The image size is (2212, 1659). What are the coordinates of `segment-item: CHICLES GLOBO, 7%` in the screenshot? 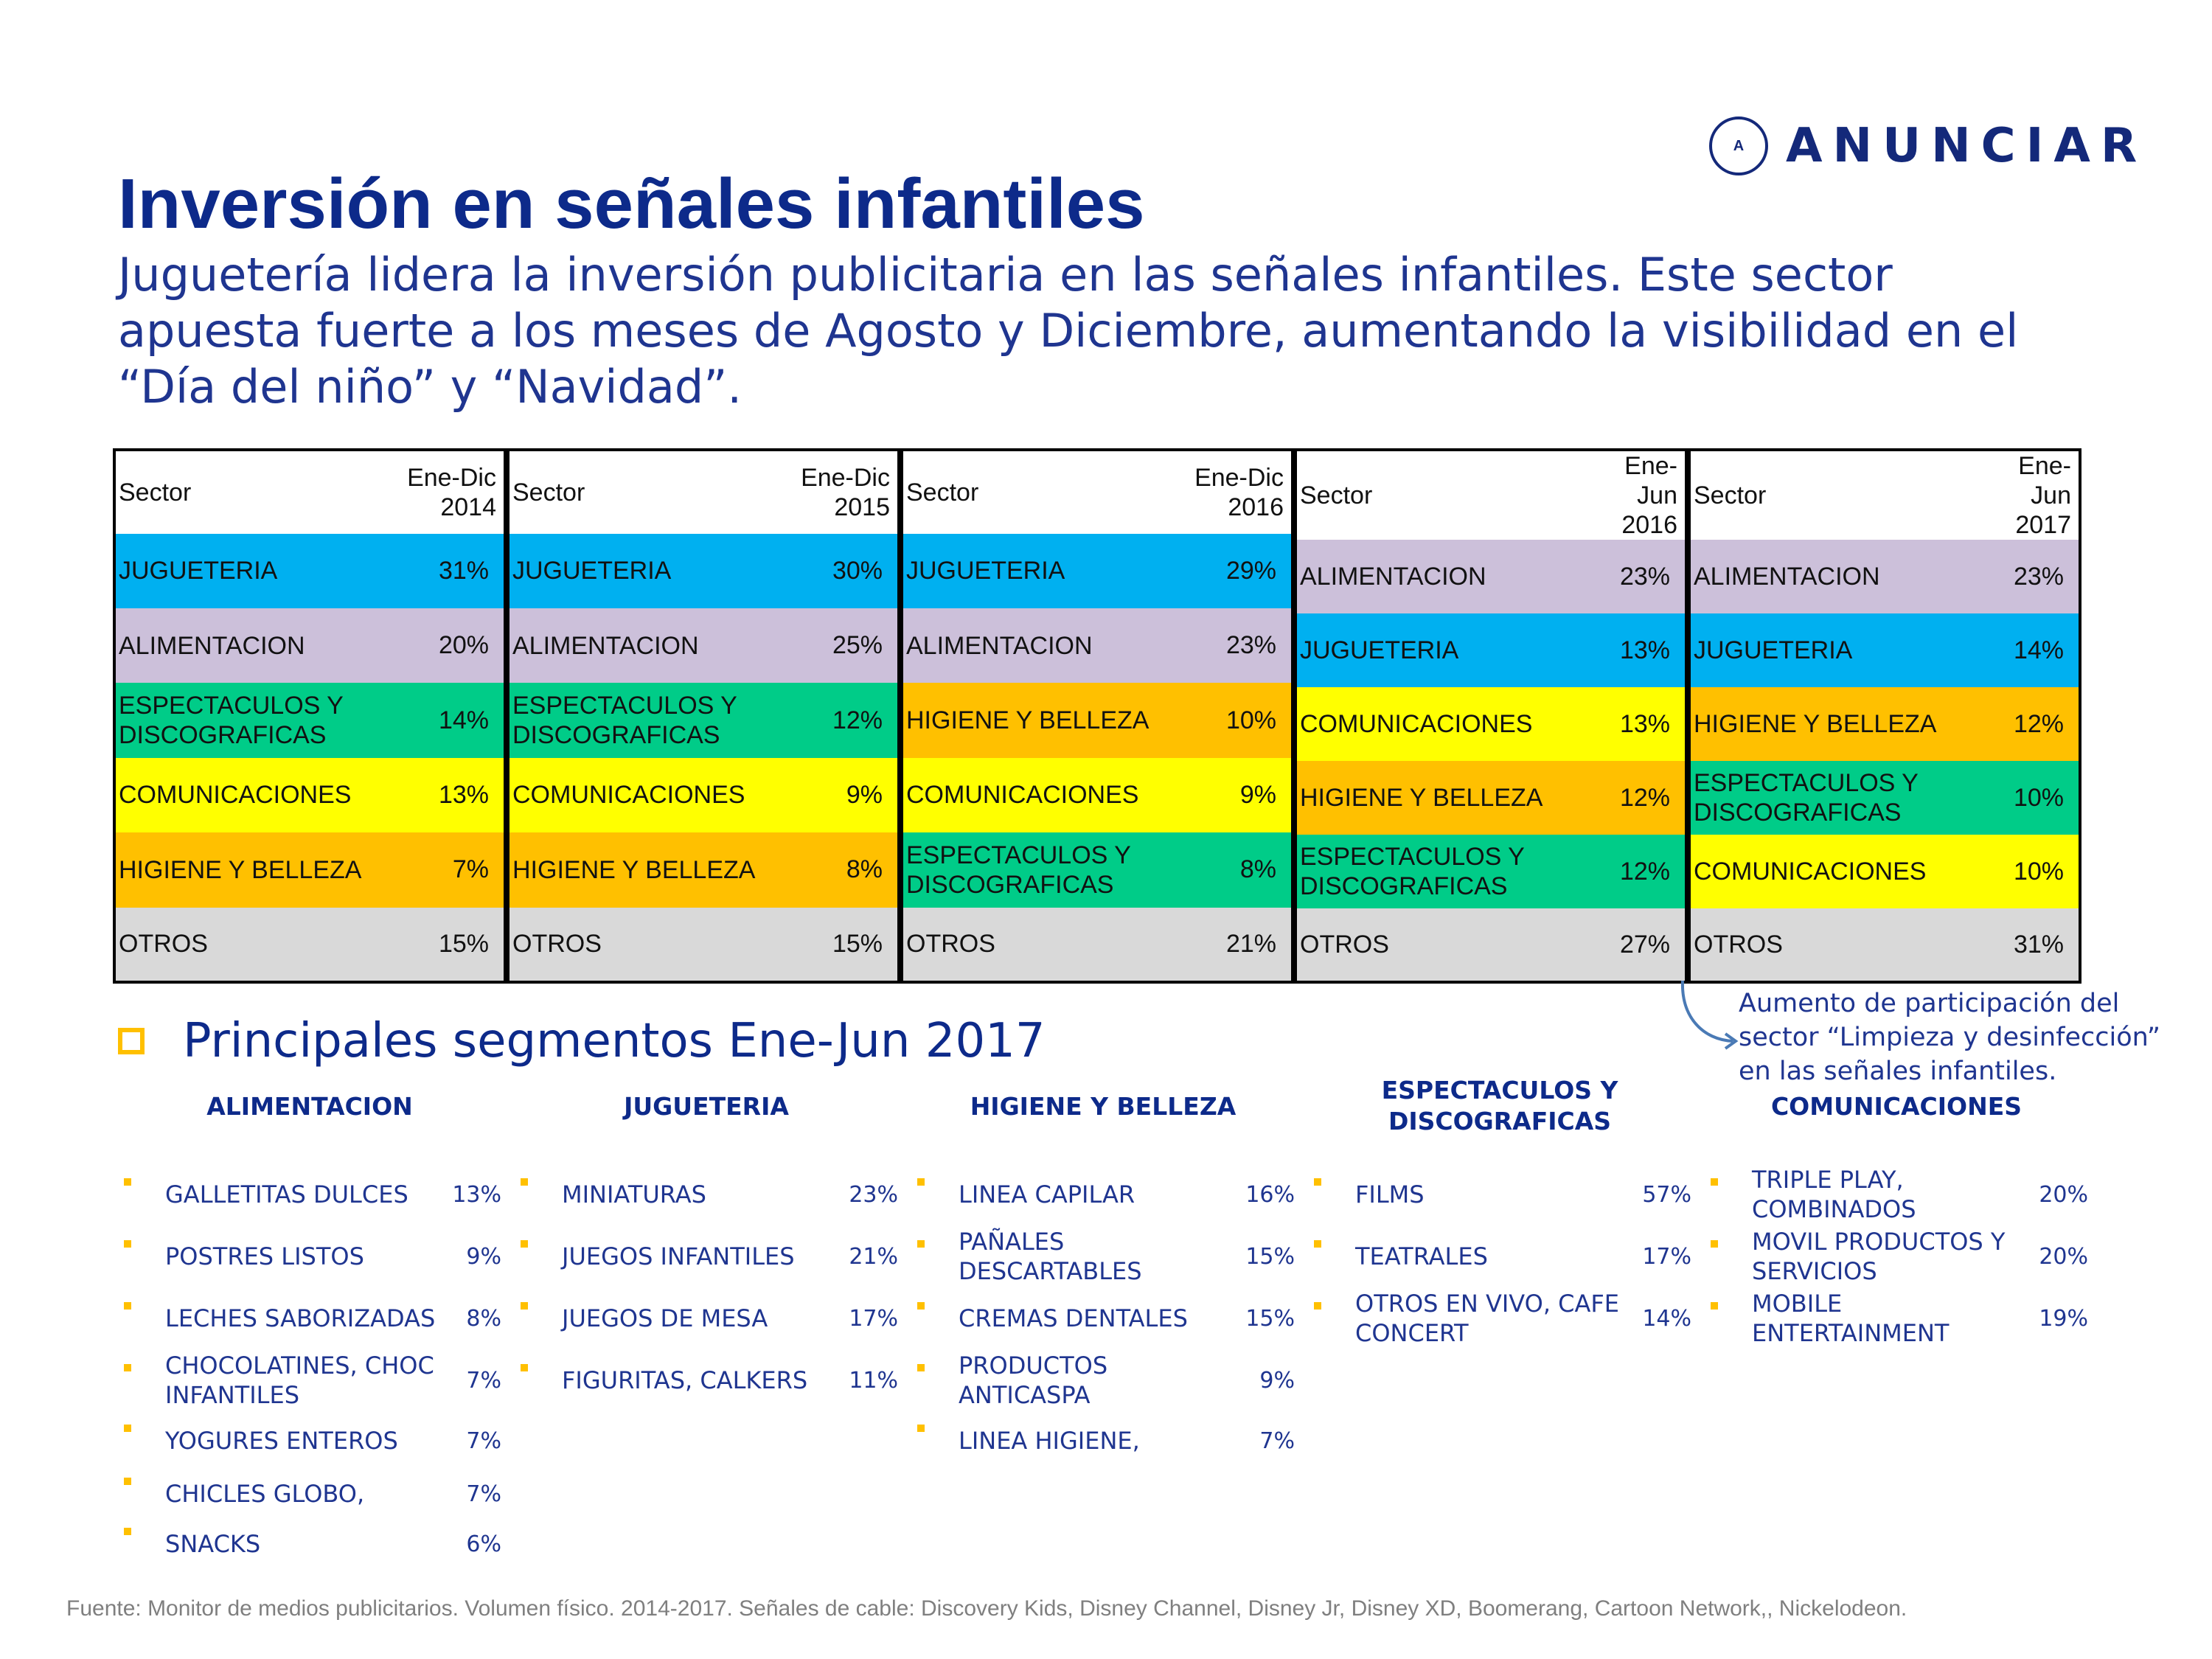 It's located at (309, 1493).